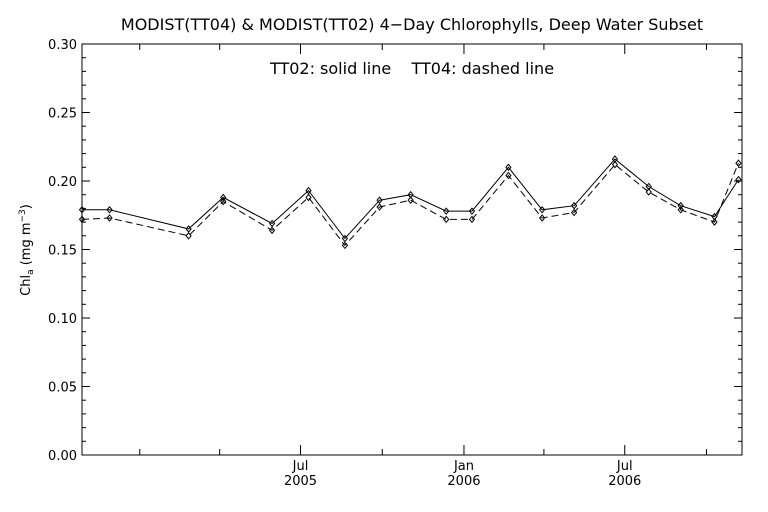 Image resolution: width=768 pixels, height=512 pixels. I want to click on series-line-tt02, so click(410, 199).